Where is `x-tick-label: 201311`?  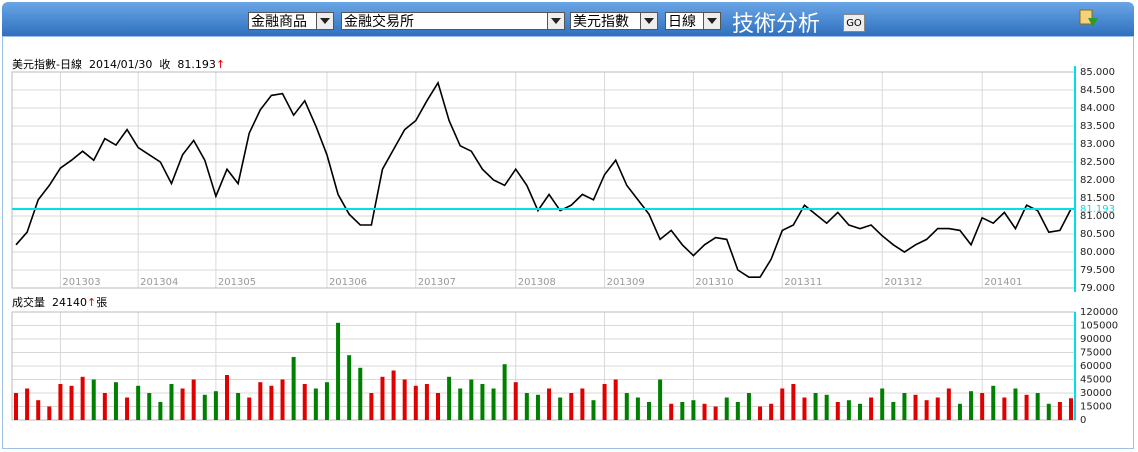
x-tick-label: 201311 is located at coordinates (803, 282).